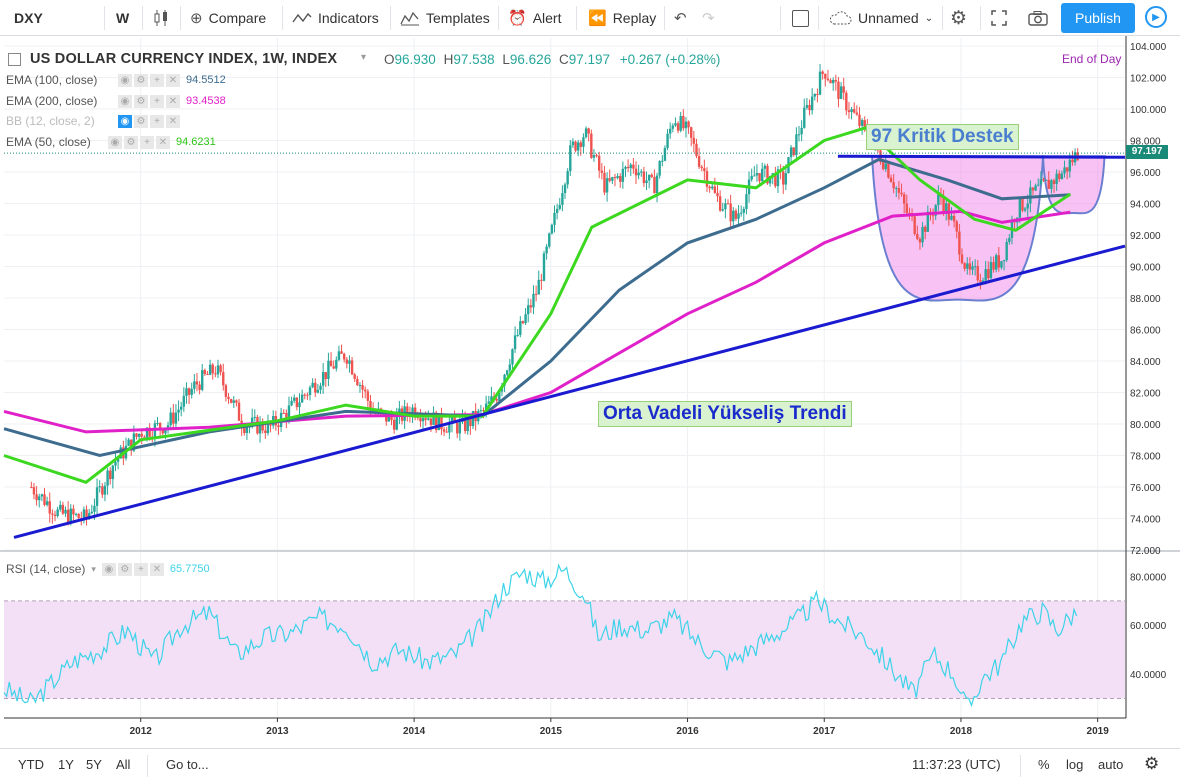 The width and height of the screenshot is (1180, 782). Describe the element at coordinates (116, 101) in the screenshot. I see `legend-ema200: EMA (200, close) ◉ ⚙ + ✕ 93.4538` at that location.